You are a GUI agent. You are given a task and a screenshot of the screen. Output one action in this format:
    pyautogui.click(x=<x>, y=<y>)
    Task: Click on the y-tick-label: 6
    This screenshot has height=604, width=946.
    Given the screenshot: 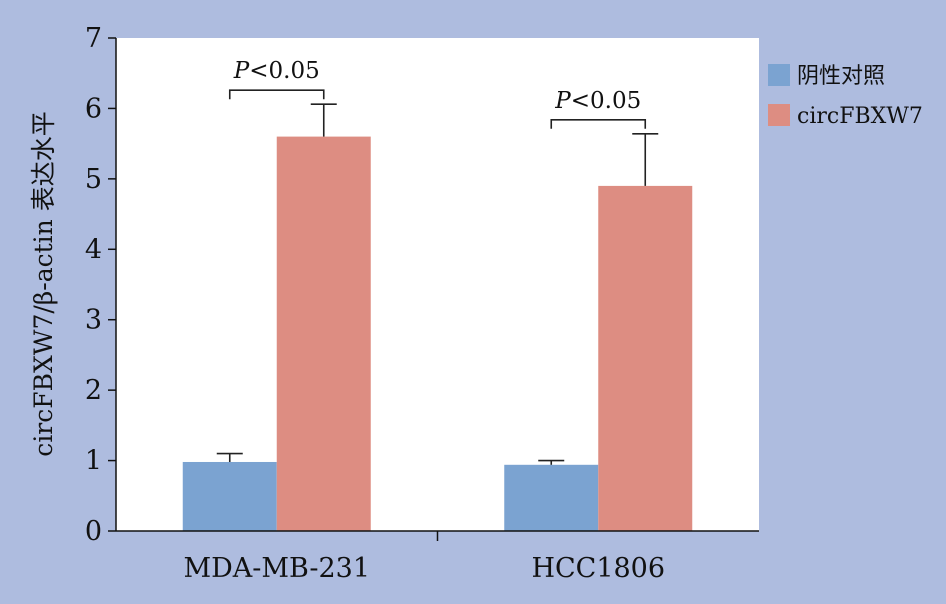 What is the action you would take?
    pyautogui.click(x=93, y=108)
    